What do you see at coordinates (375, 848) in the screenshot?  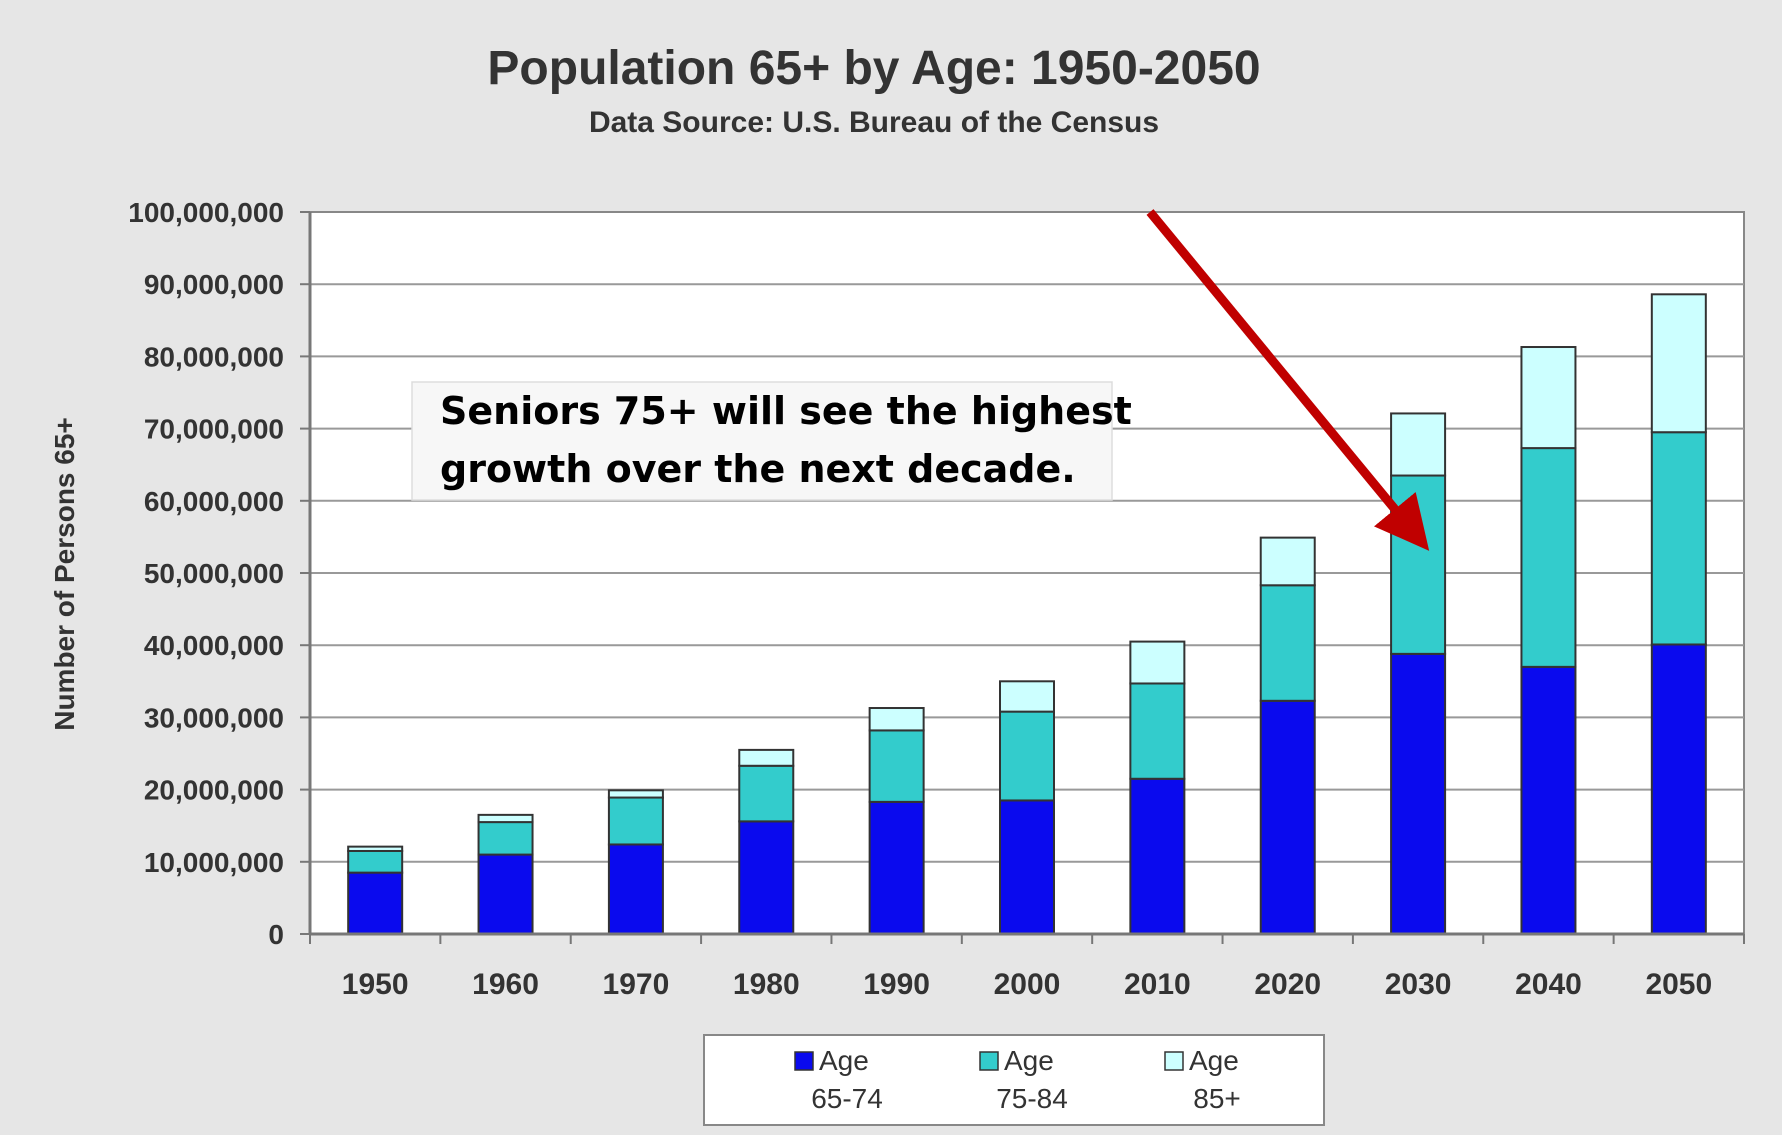 I see `bar-segment-1950-s2` at bounding box center [375, 848].